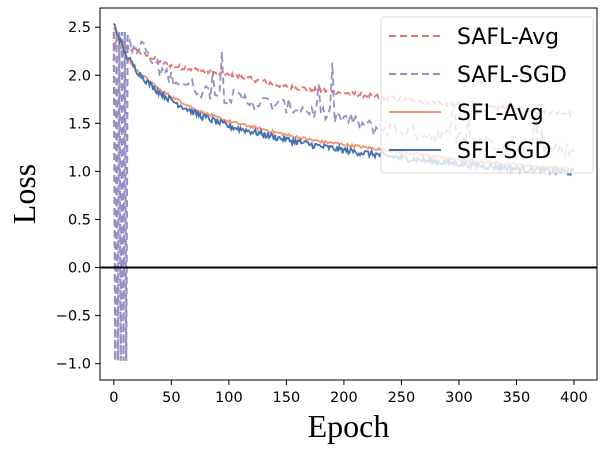 The image size is (605, 453). Describe the element at coordinates (24, 194) in the screenshot. I see `y-axis-label: Loss` at that location.